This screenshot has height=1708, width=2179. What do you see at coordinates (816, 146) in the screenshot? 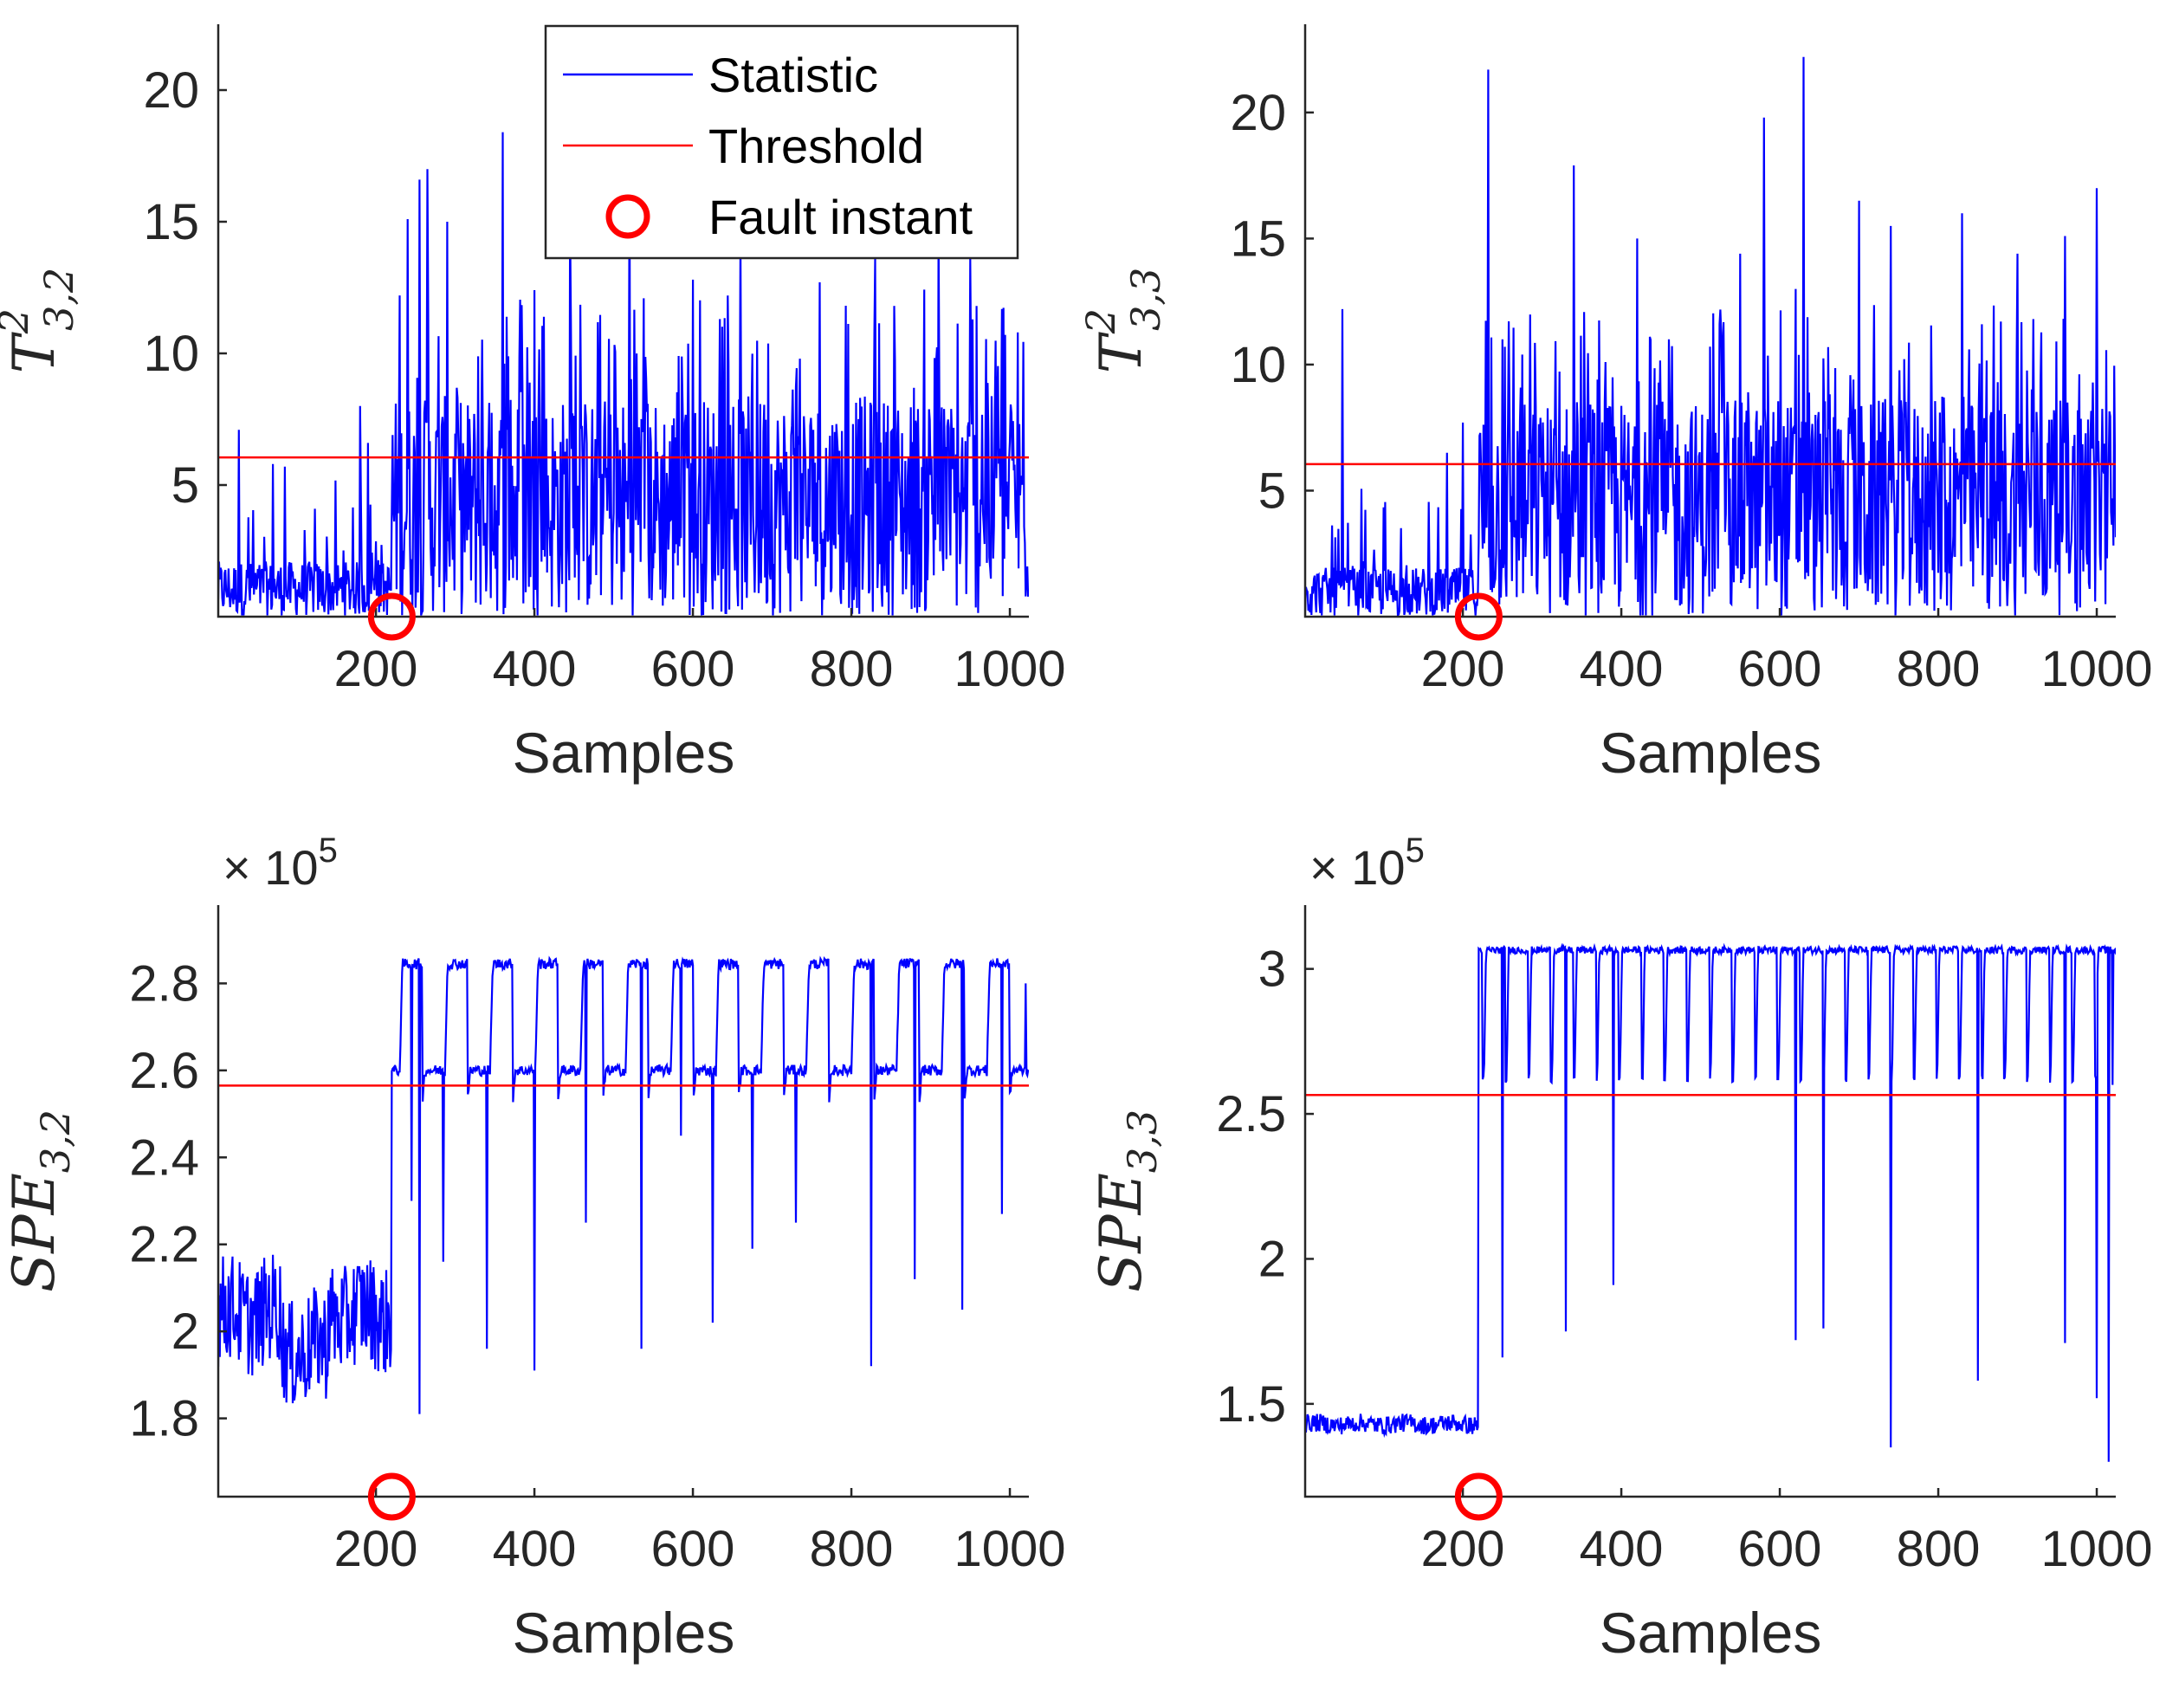
I see `legend-threshold-label: Threshold` at bounding box center [816, 146].